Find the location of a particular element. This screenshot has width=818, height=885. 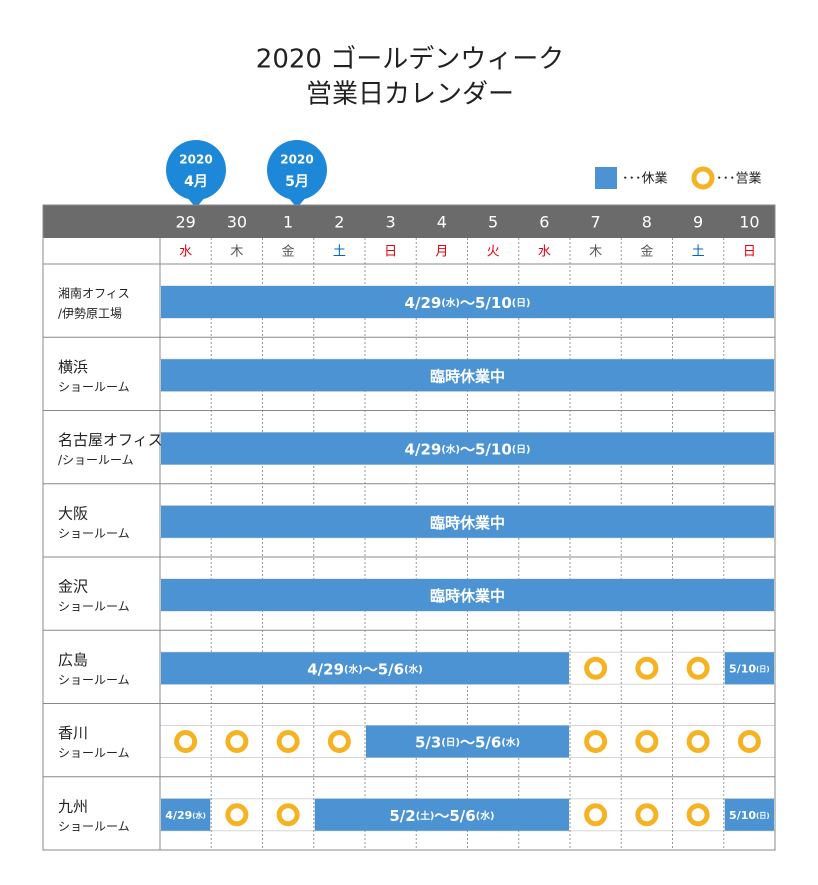

location-name: /伊勢原工場 is located at coordinates (90, 313).